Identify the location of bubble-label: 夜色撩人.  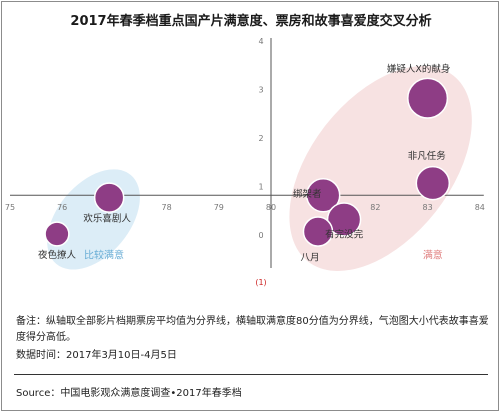
(57, 255).